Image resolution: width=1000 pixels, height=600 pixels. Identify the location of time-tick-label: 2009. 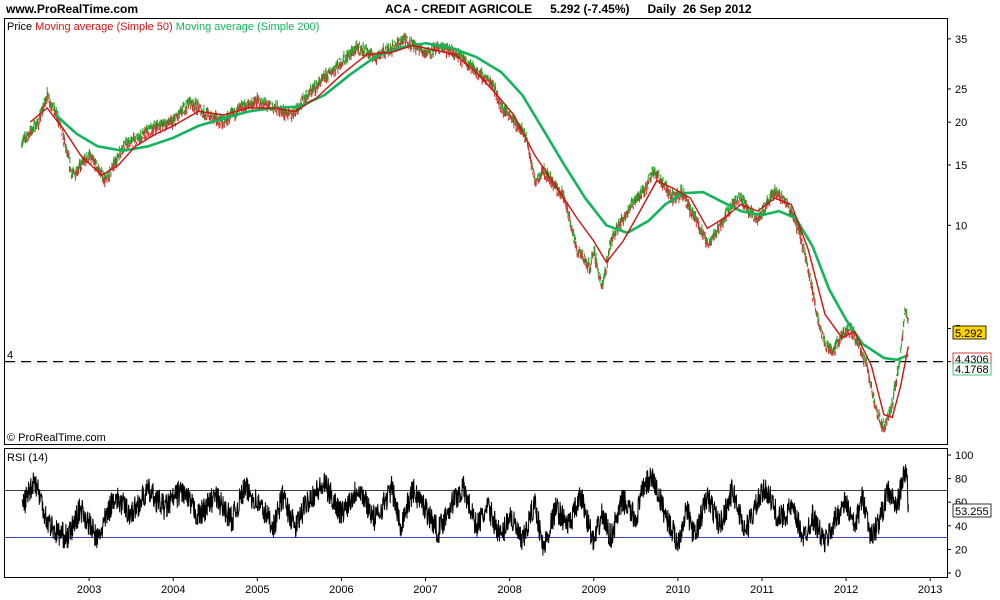
(594, 590).